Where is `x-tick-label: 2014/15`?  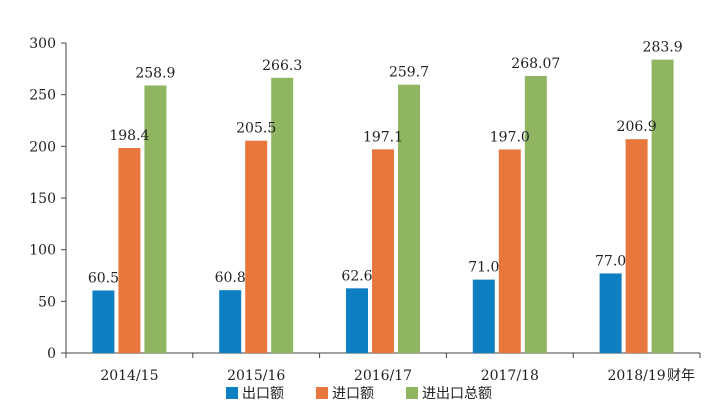 x-tick-label: 2014/15 is located at coordinates (129, 376).